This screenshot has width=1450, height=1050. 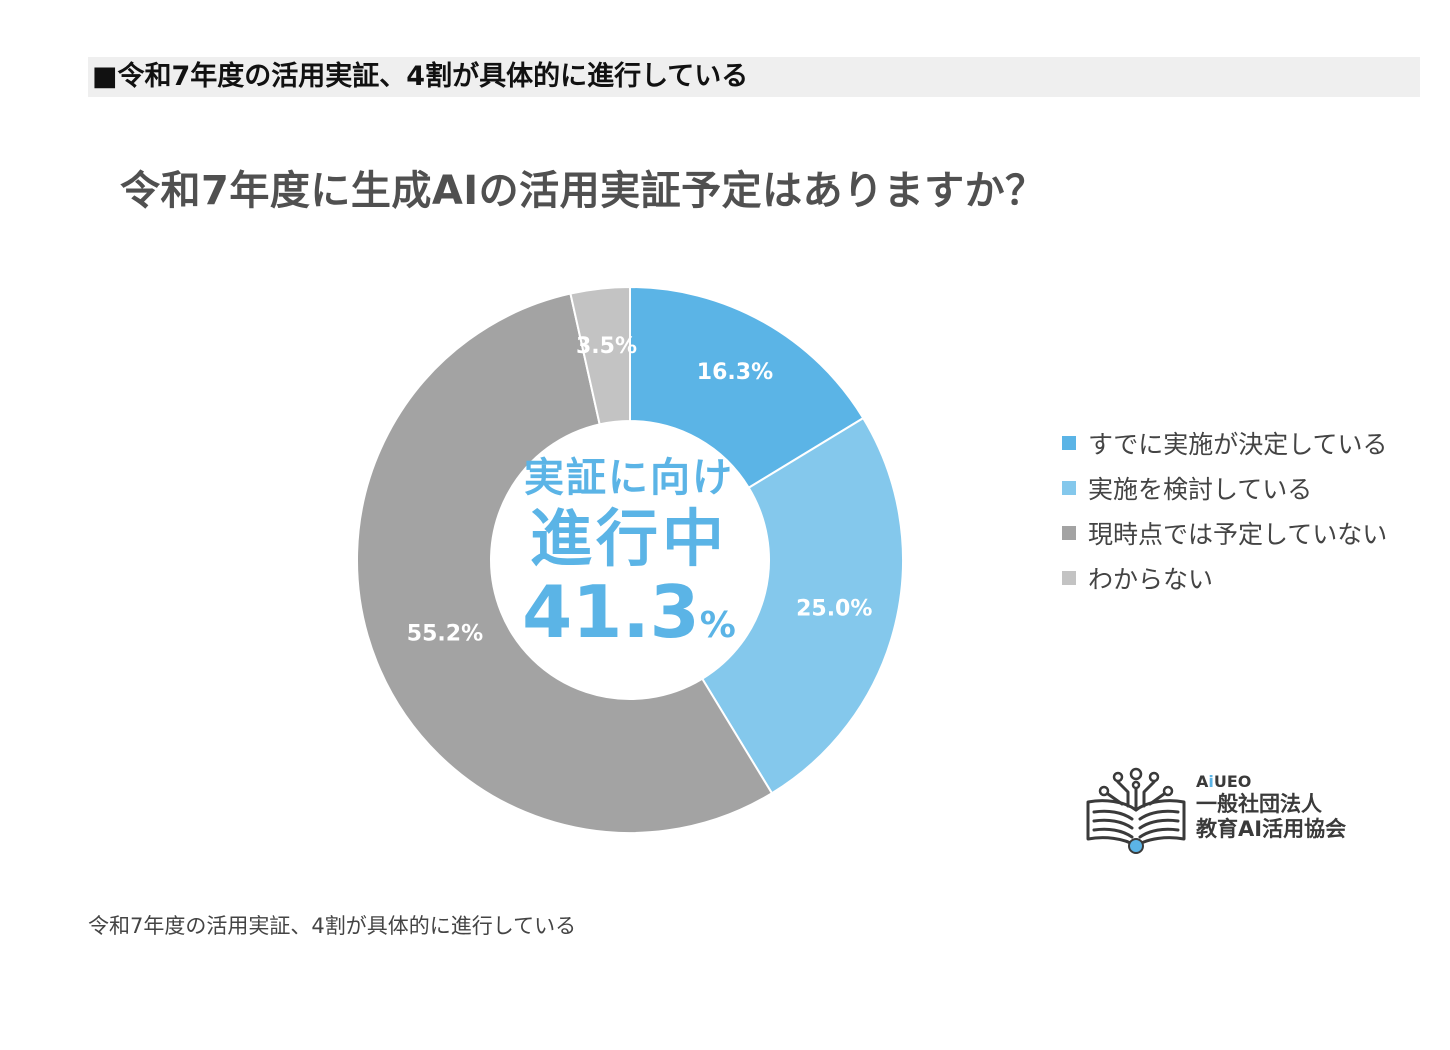 I want to click on center-value-unit: %, so click(x=717, y=625).